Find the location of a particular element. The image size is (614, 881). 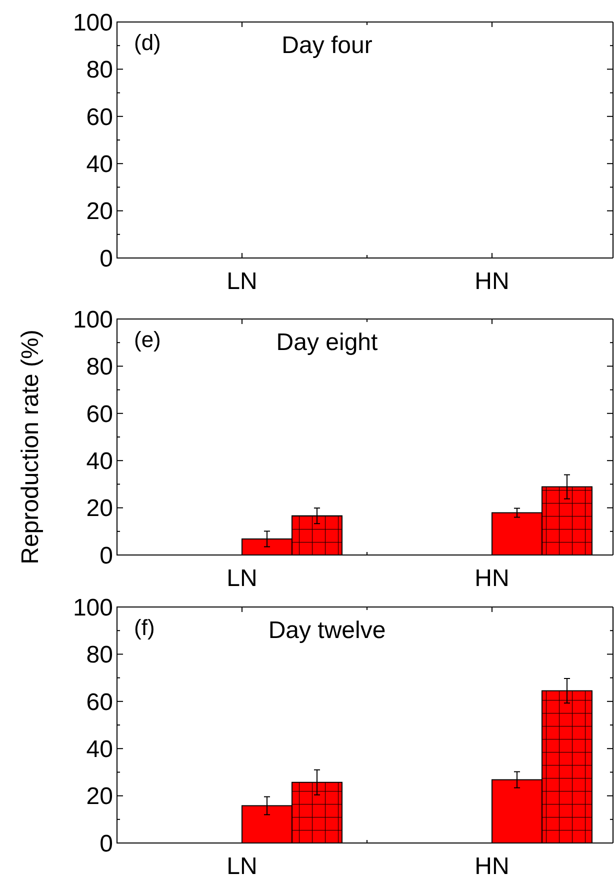

chart-title: Day twelve is located at coordinates (327, 630).